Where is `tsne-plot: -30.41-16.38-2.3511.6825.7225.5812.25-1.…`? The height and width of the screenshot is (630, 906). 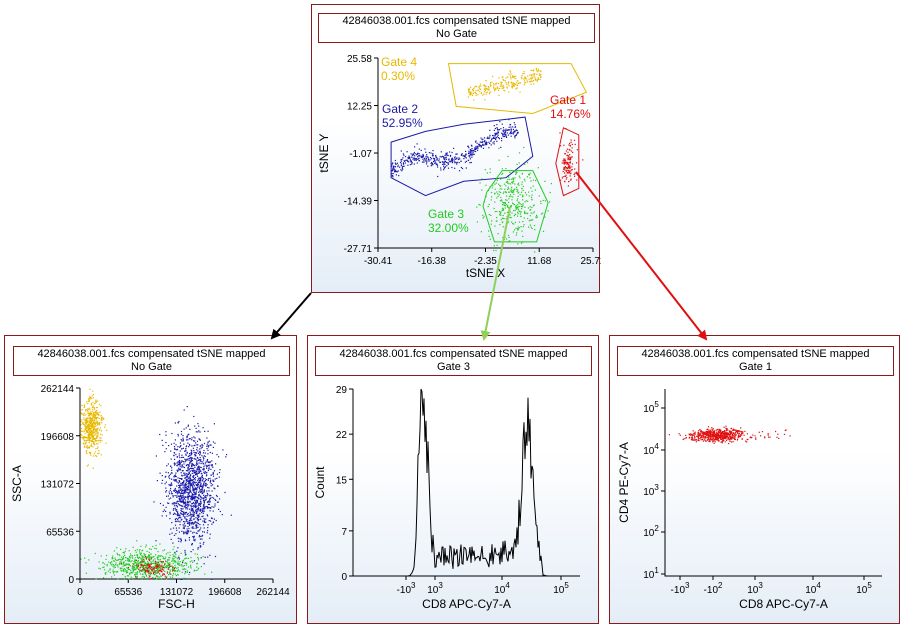
tsne-plot: -30.41-16.38-2.3511.6825.7225.5812.25-1.… is located at coordinates (456, 149).